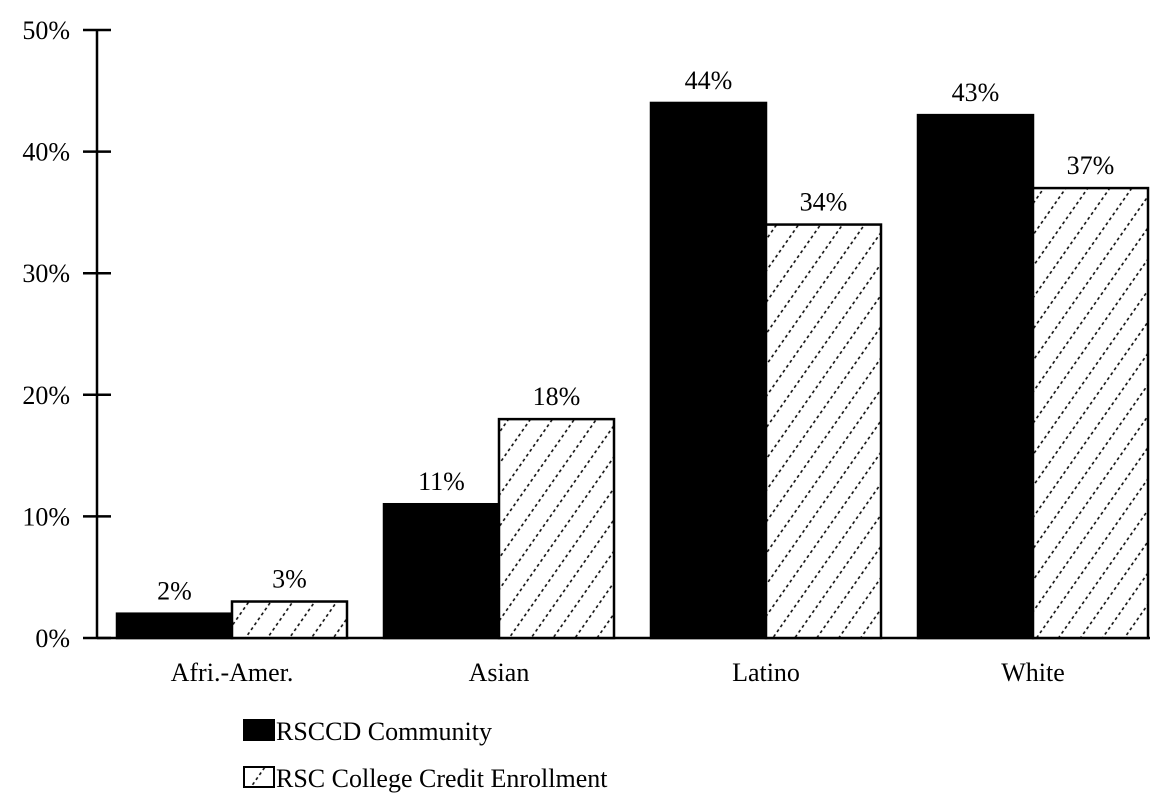  Describe the element at coordinates (289, 579) in the screenshot. I see `data-label: 3%` at that location.